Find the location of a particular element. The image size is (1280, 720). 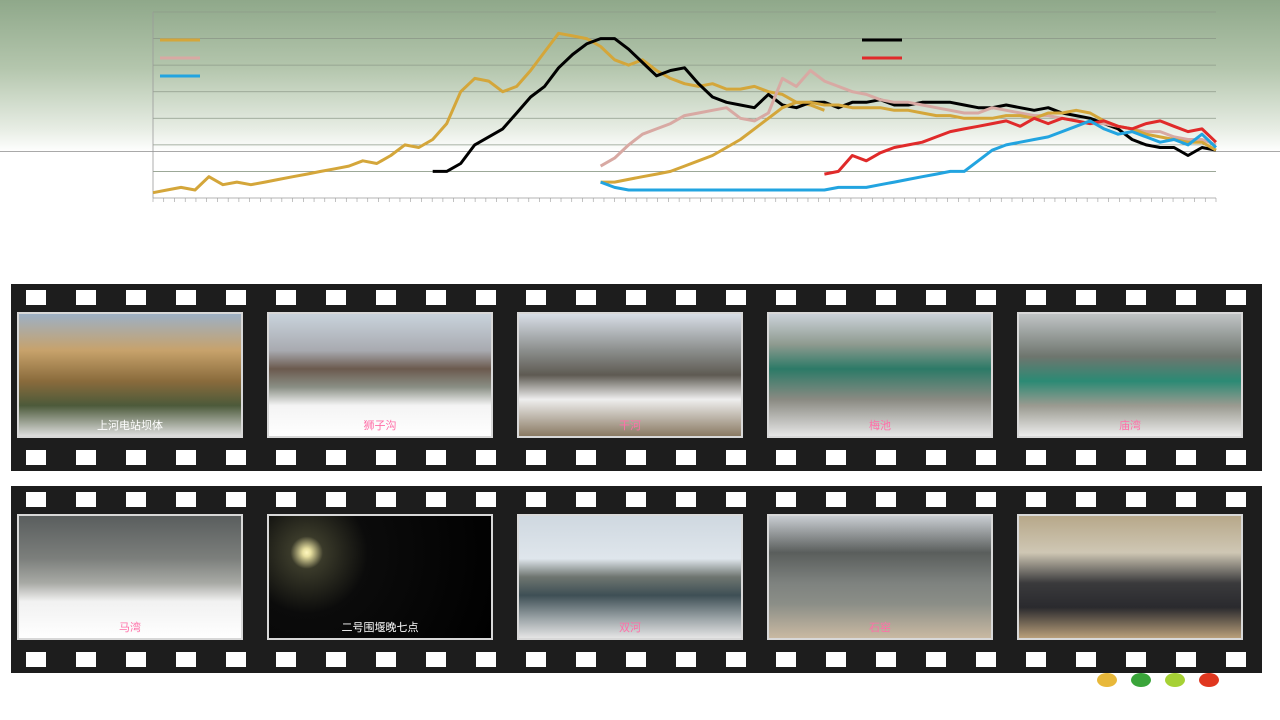

photo-caption: 梅池 is located at coordinates (880, 425).